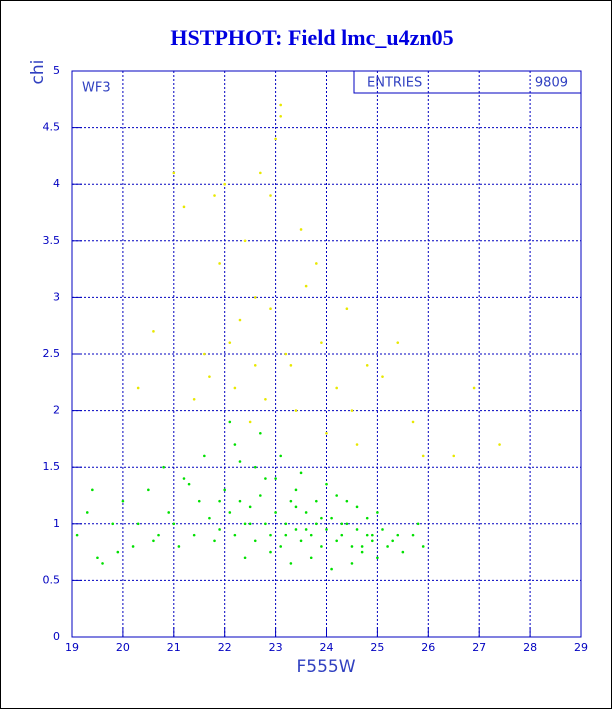  Describe the element at coordinates (123, 647) in the screenshot. I see `x-tick-label: 20` at that location.